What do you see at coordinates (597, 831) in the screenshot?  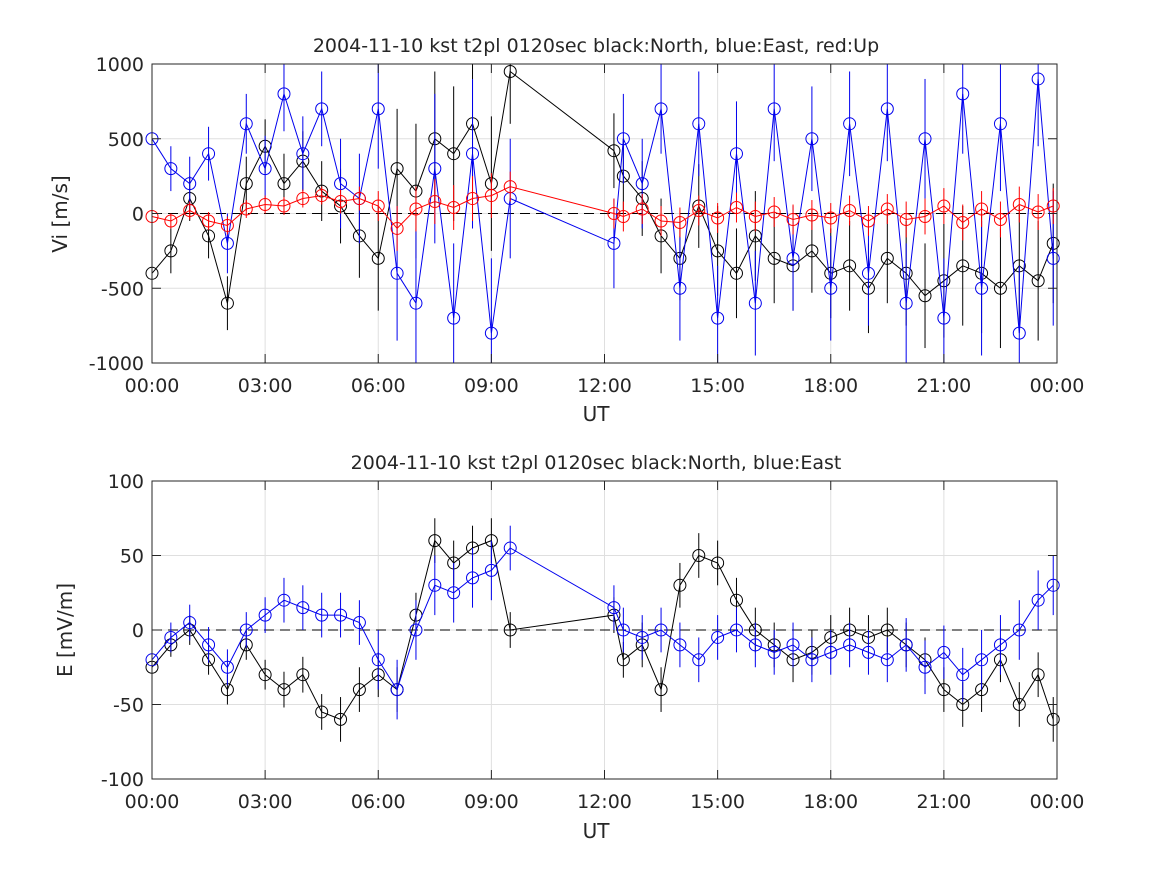 I see `electric-field-x-axis-label: UT` at bounding box center [597, 831].